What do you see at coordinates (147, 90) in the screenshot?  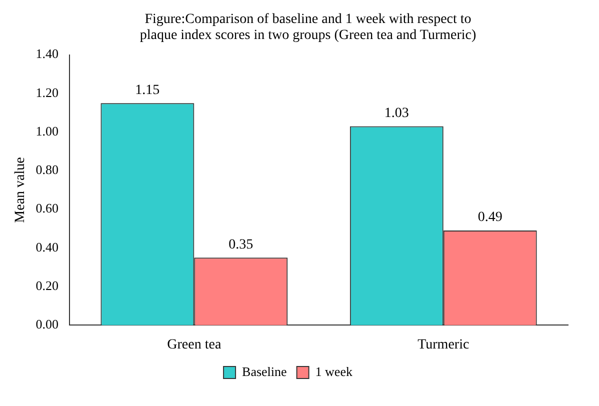 I see `data-label: 1.15` at bounding box center [147, 90].